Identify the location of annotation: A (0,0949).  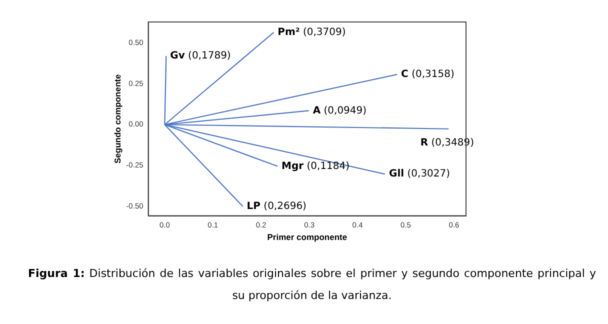
(339, 110).